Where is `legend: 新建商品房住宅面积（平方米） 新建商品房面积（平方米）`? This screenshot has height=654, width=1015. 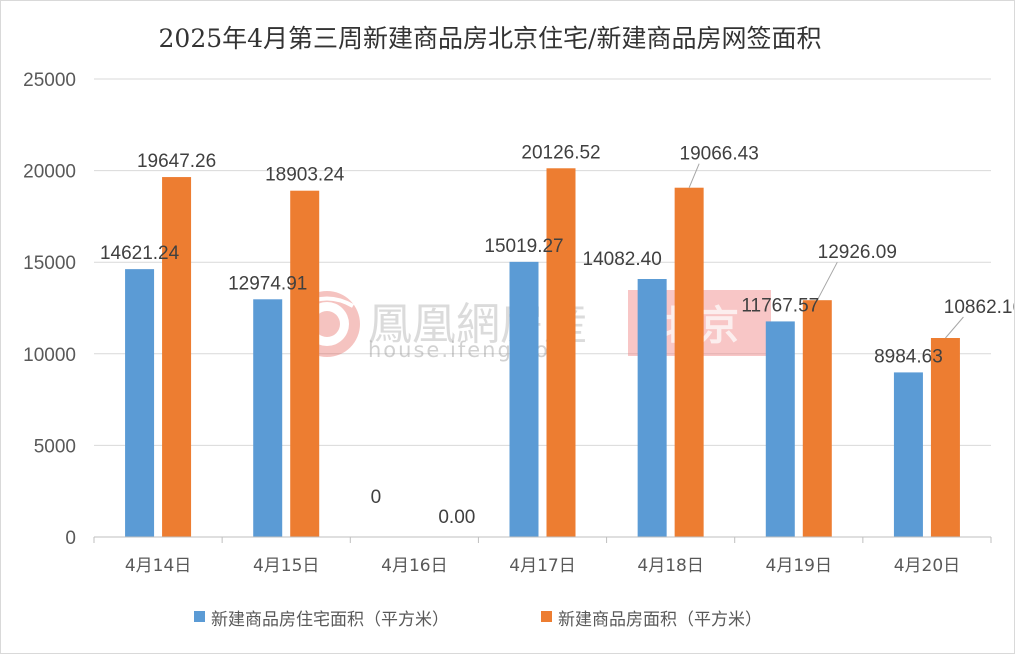 legend: 新建商品房住宅面积（平方米） 新建商品房面积（平方米） is located at coordinates (478, 620).